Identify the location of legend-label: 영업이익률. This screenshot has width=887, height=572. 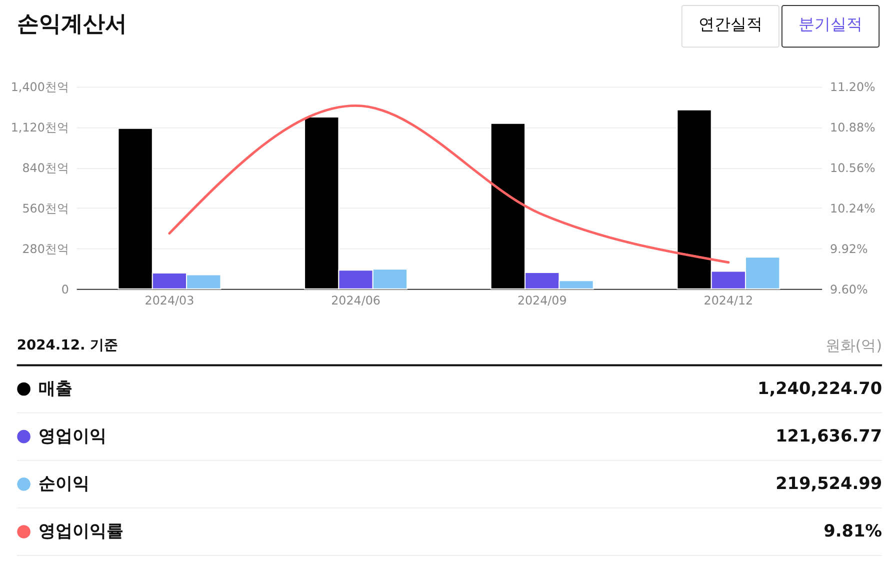
(81, 530).